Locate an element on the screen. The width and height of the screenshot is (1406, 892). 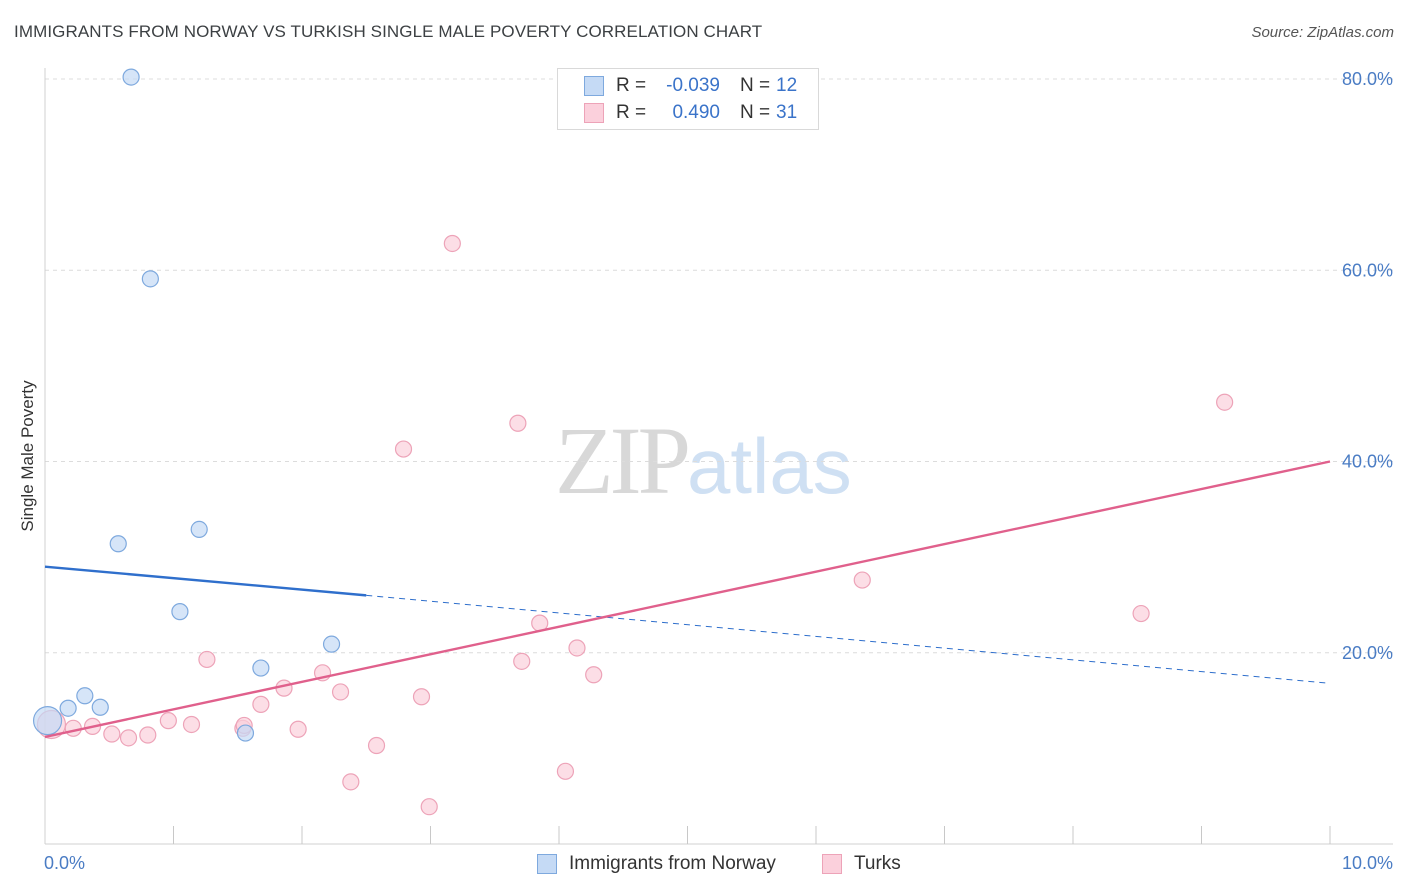
y-tick-label: 80.0% is located at coordinates (1367, 79).